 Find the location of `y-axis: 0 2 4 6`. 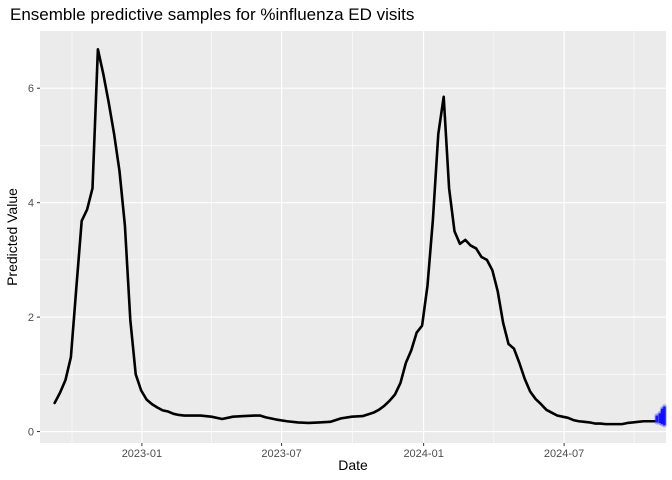

y-axis: 0 2 4 6 is located at coordinates (34, 261).